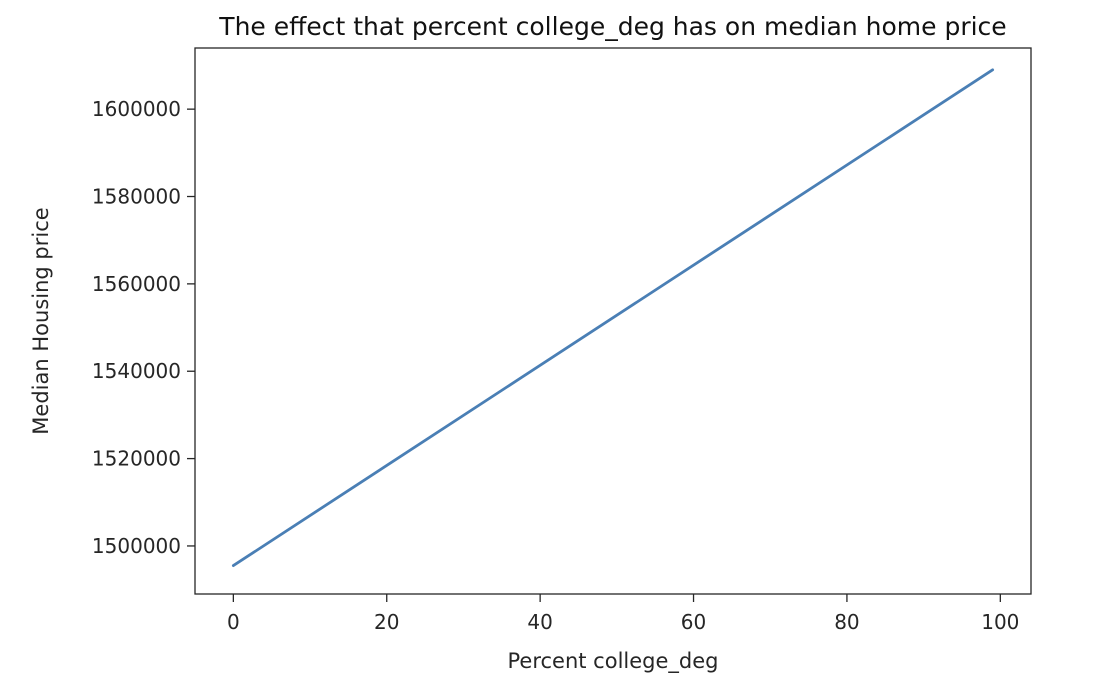 The width and height of the screenshot is (1096, 684). What do you see at coordinates (136, 546) in the screenshot?
I see `y-tick-label: 1500000` at bounding box center [136, 546].